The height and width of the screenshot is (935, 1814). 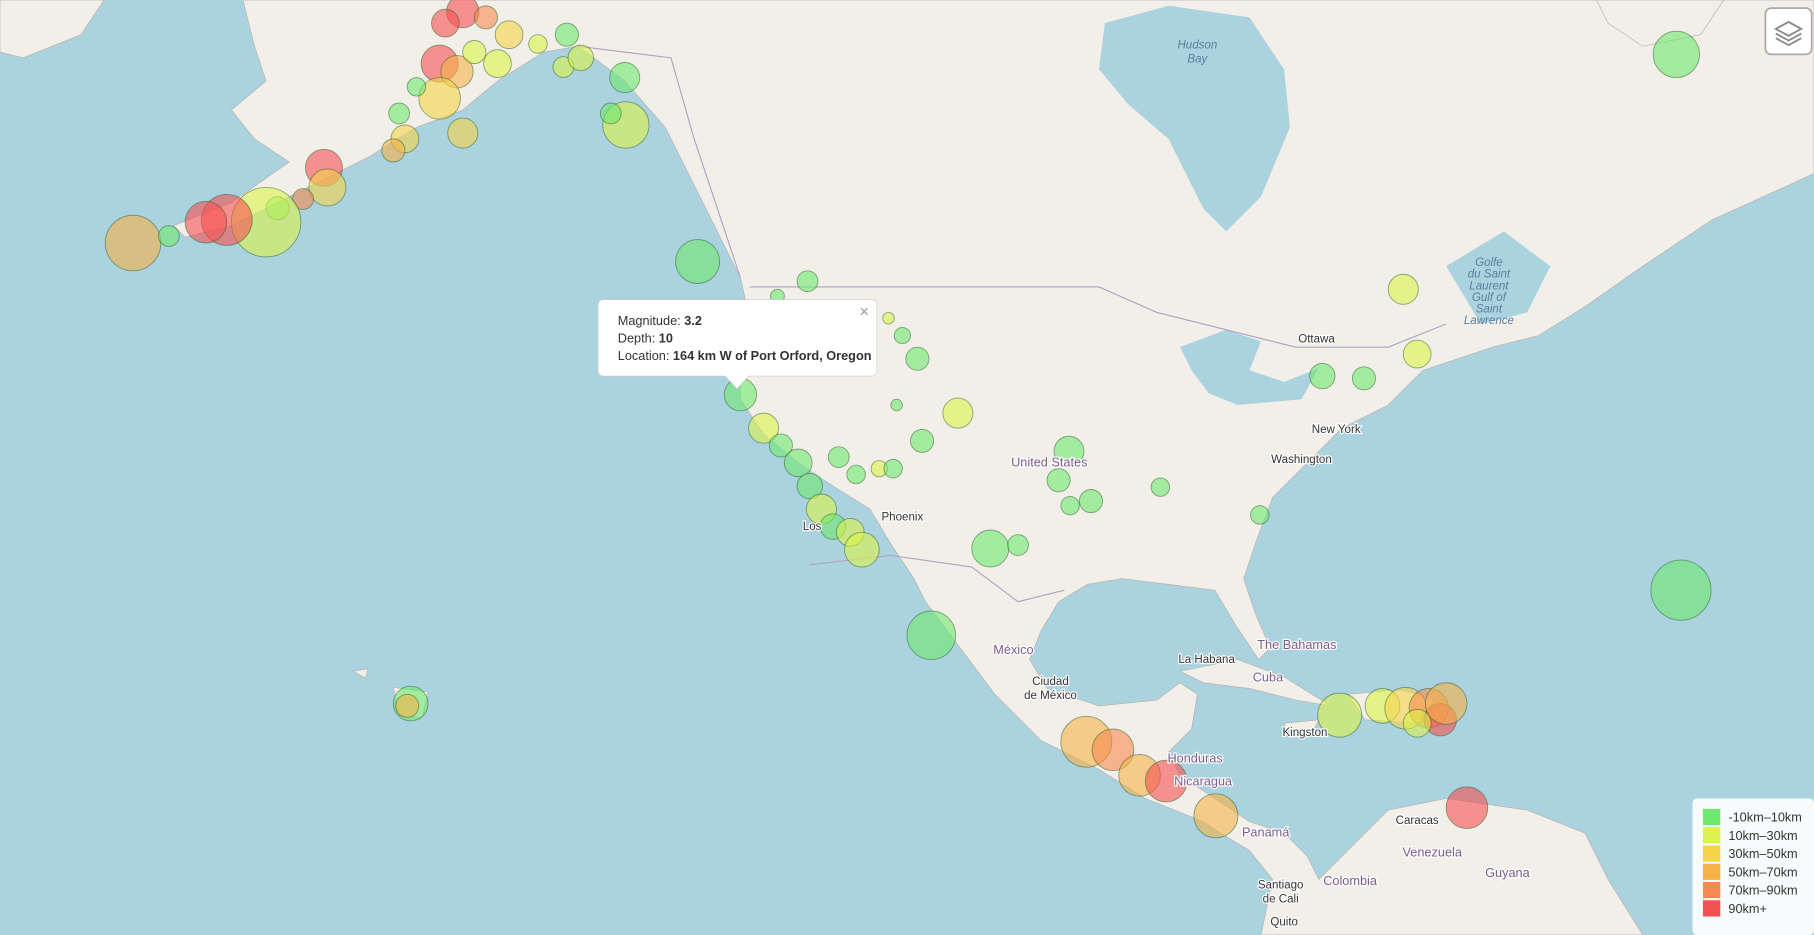 I want to click on legend-label: 30km–50km, so click(x=1762, y=853).